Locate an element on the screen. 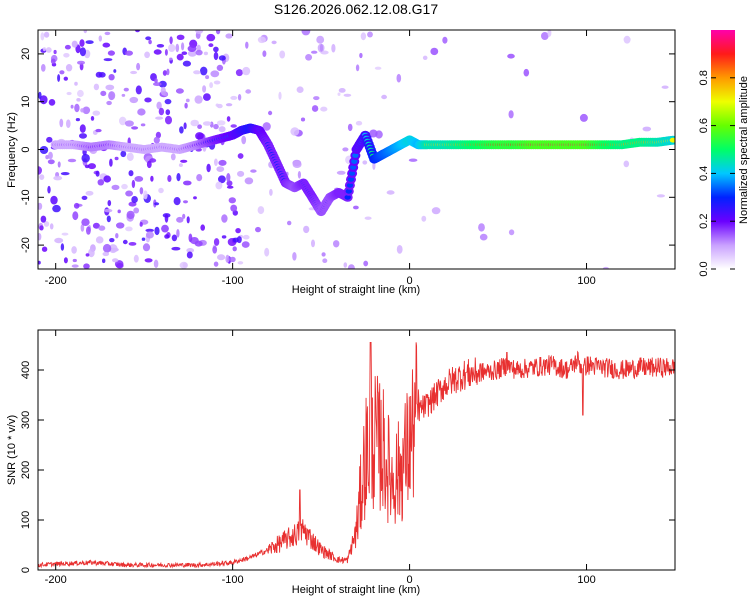 The height and width of the screenshot is (600, 750). ridge-core is located at coordinates (672, 140).